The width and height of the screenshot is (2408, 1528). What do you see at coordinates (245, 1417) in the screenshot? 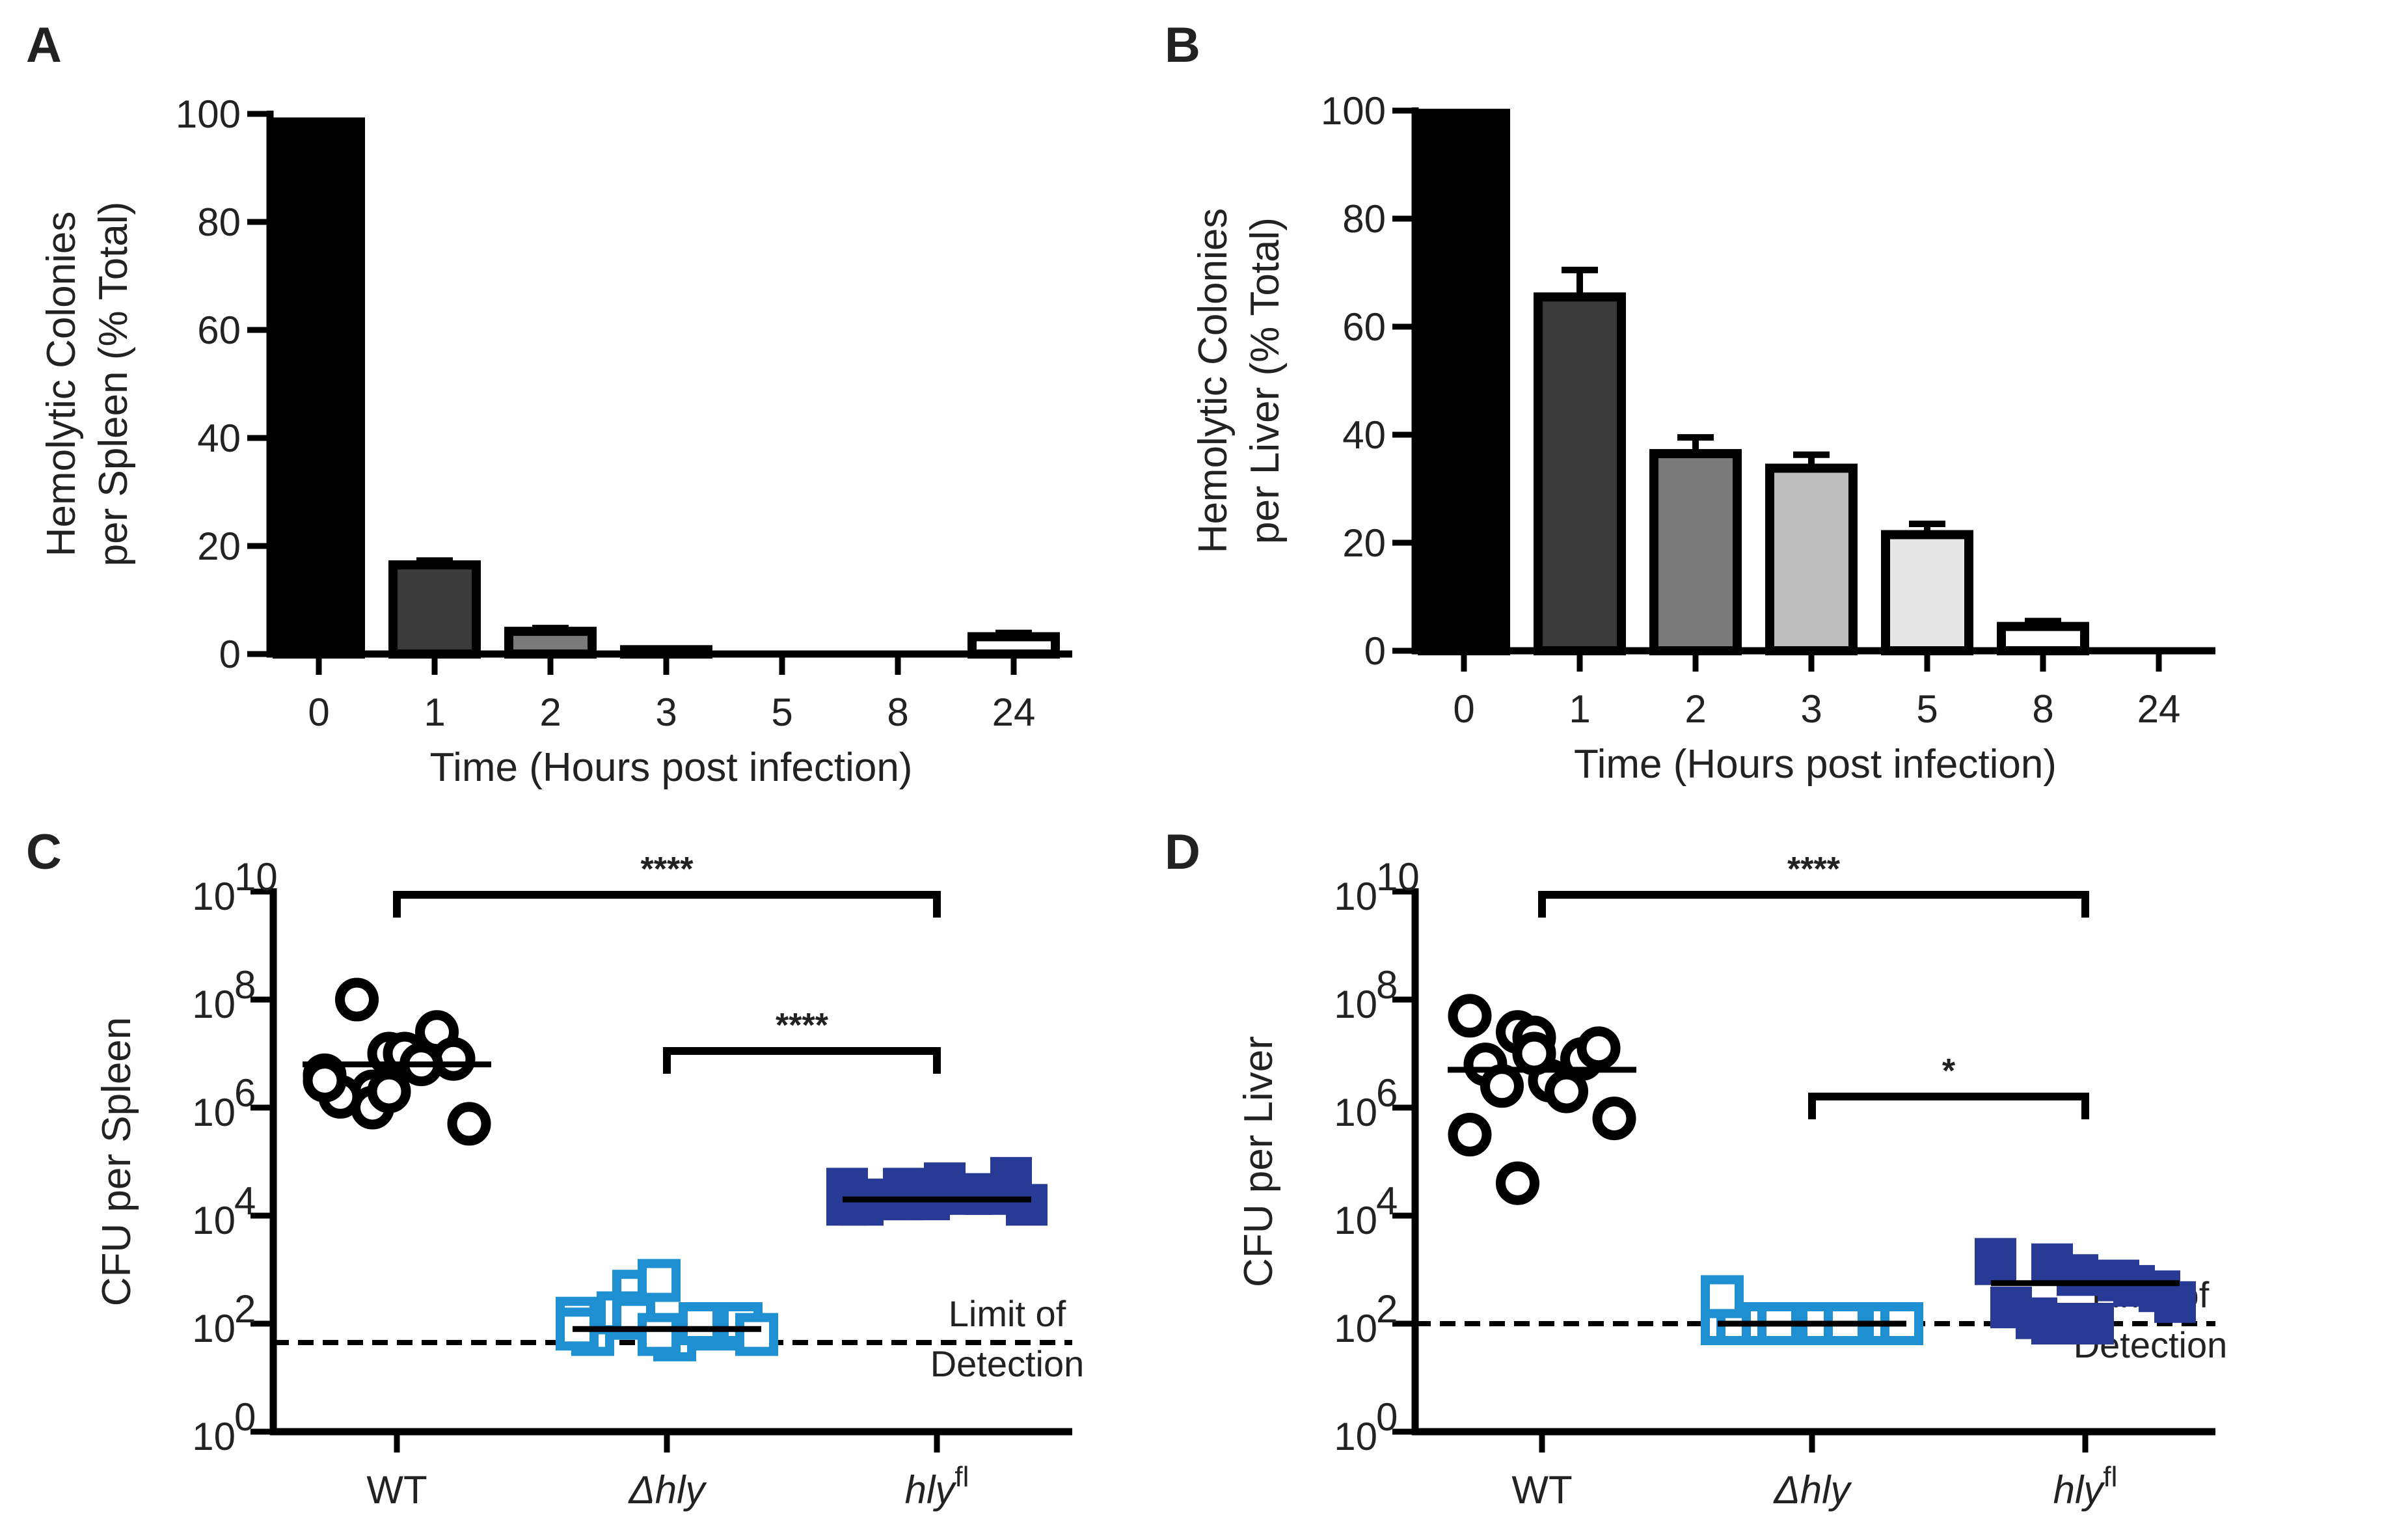
I see `tick-exponent: 0` at bounding box center [245, 1417].